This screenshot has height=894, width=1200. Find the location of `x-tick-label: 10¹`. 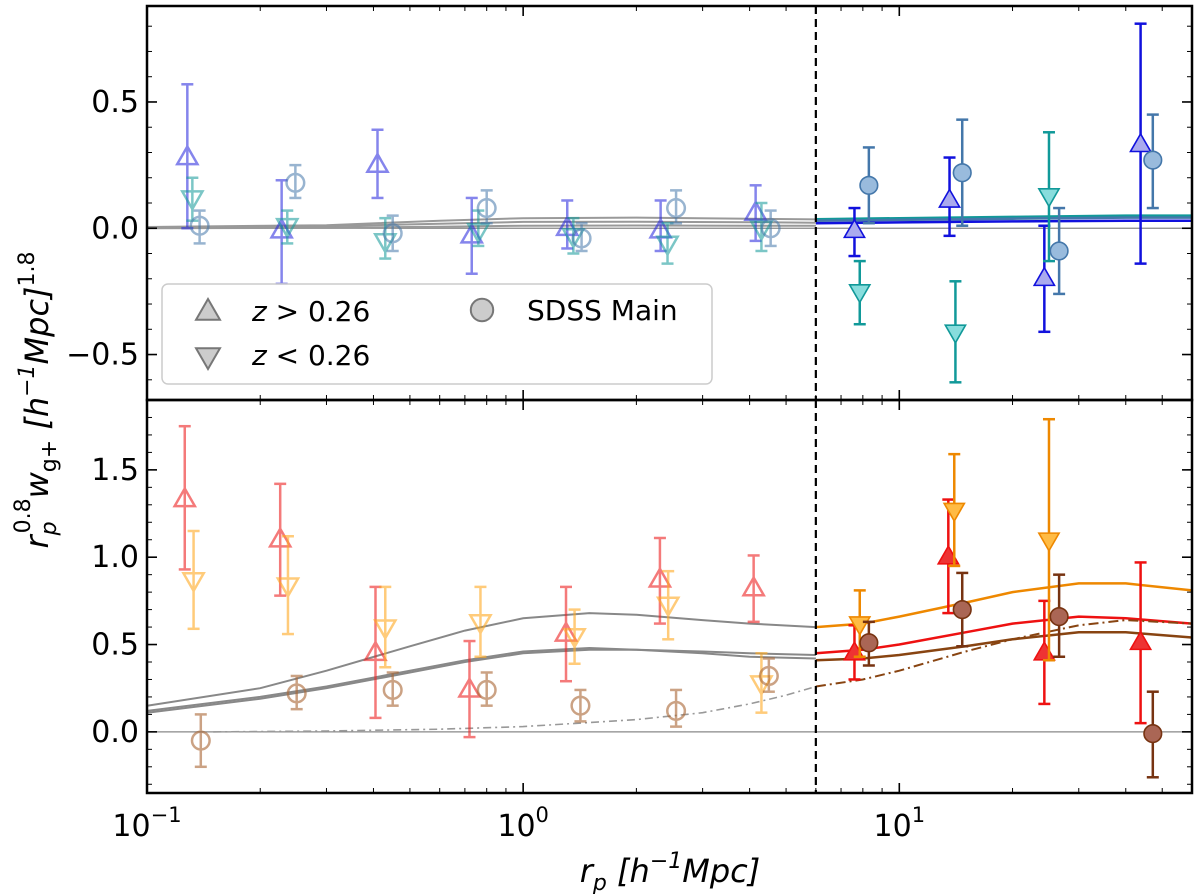

x-tick-label: 10¹ is located at coordinates (900, 823).